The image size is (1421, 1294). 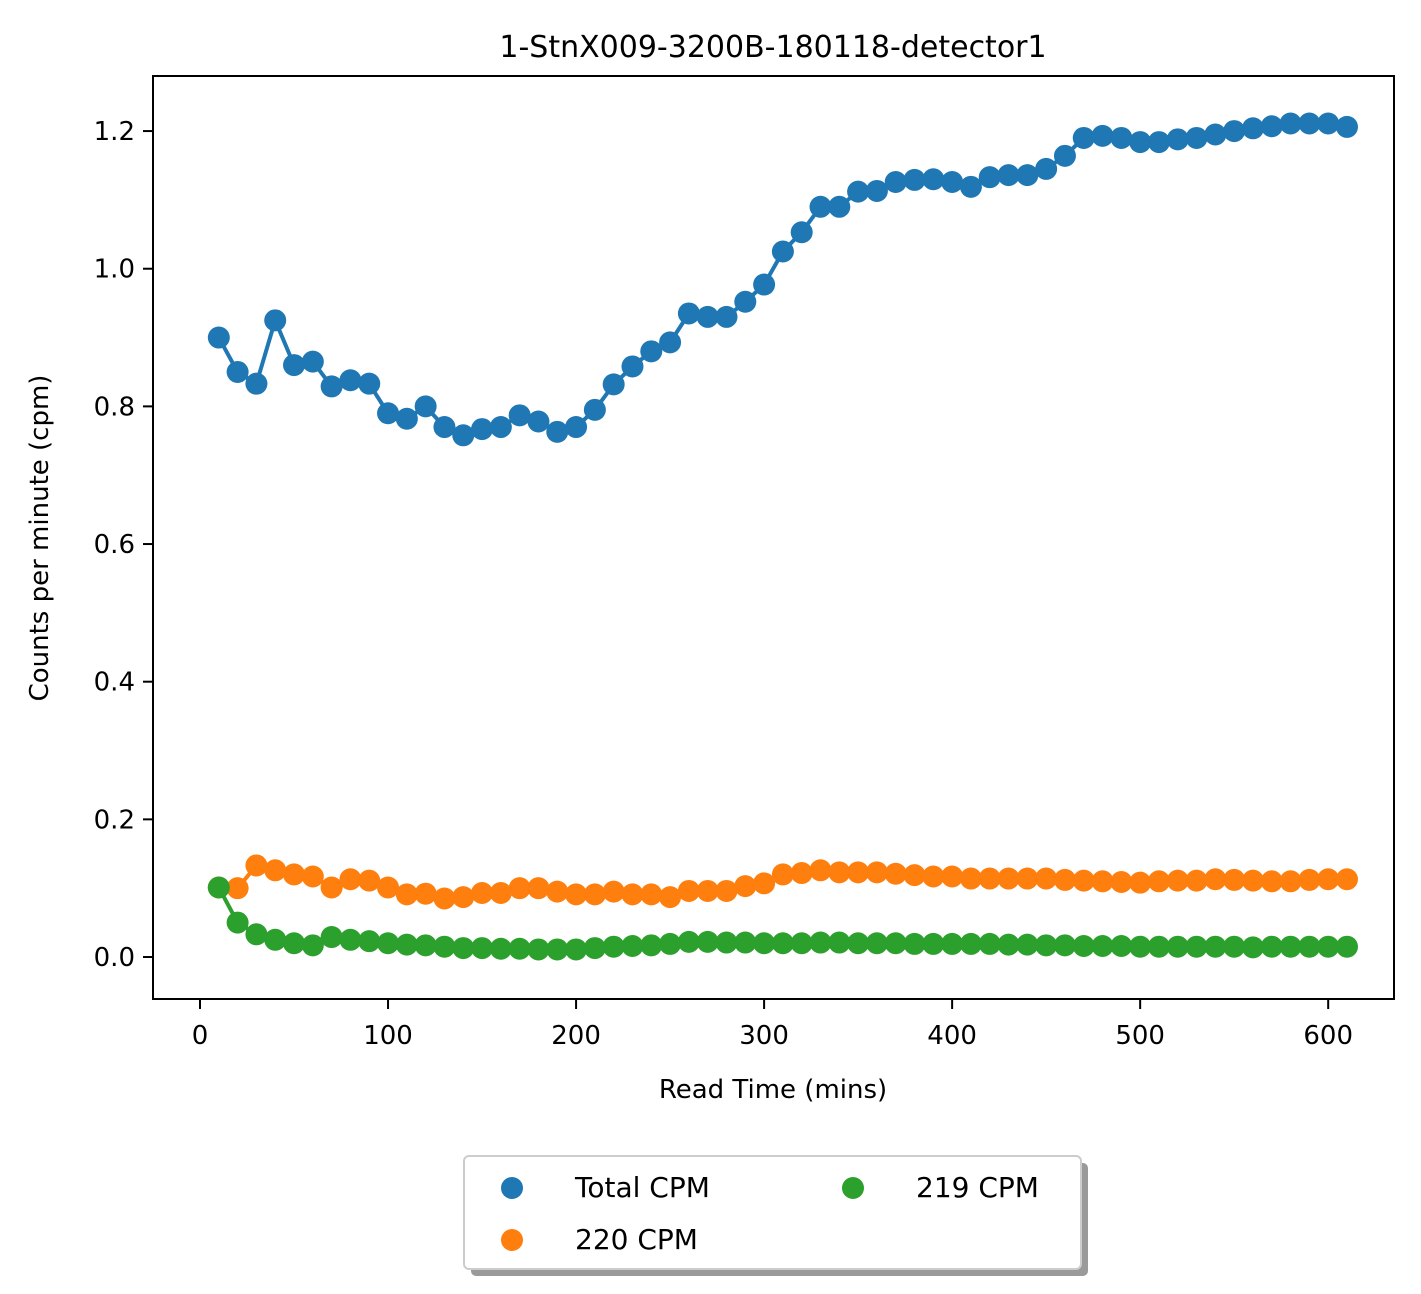 I want to click on y-axis-label: Counts per minute (cpm), so click(x=40, y=538).